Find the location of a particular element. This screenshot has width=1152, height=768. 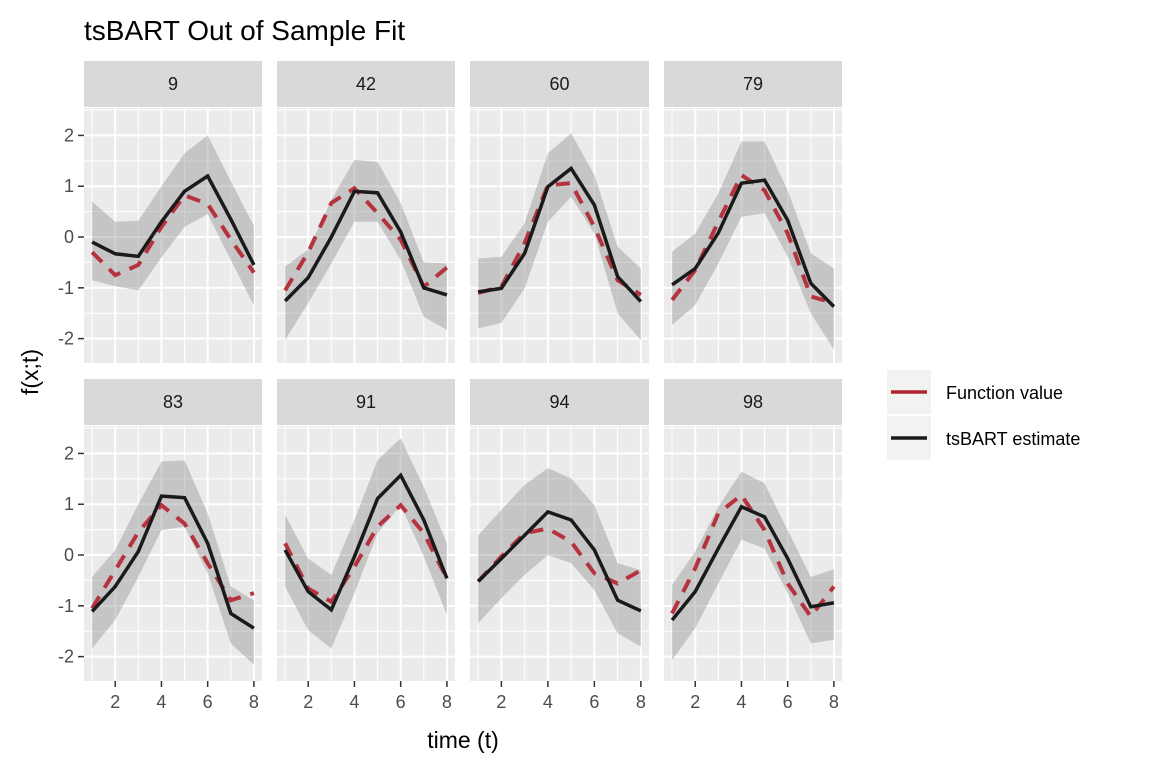

facet-strip-label: 98 is located at coordinates (753, 402).